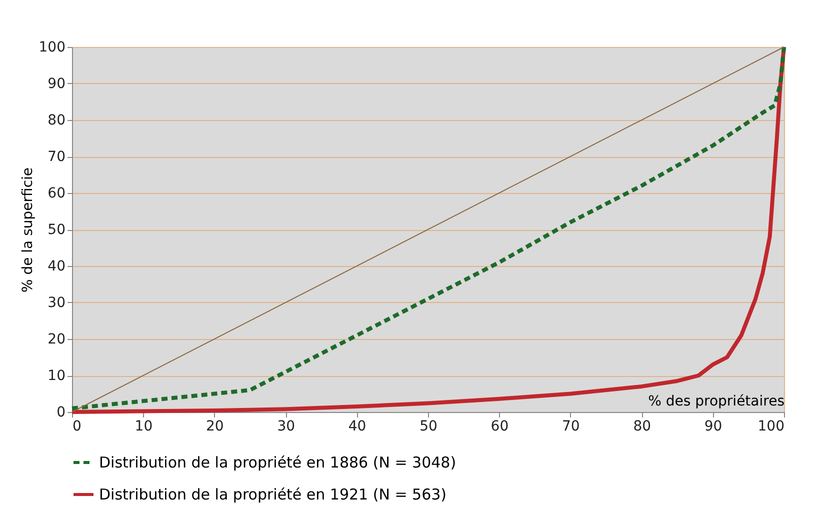  I want to click on legend-label: Distribution de la propriété en 1886 (N = 3048), so click(277, 463).